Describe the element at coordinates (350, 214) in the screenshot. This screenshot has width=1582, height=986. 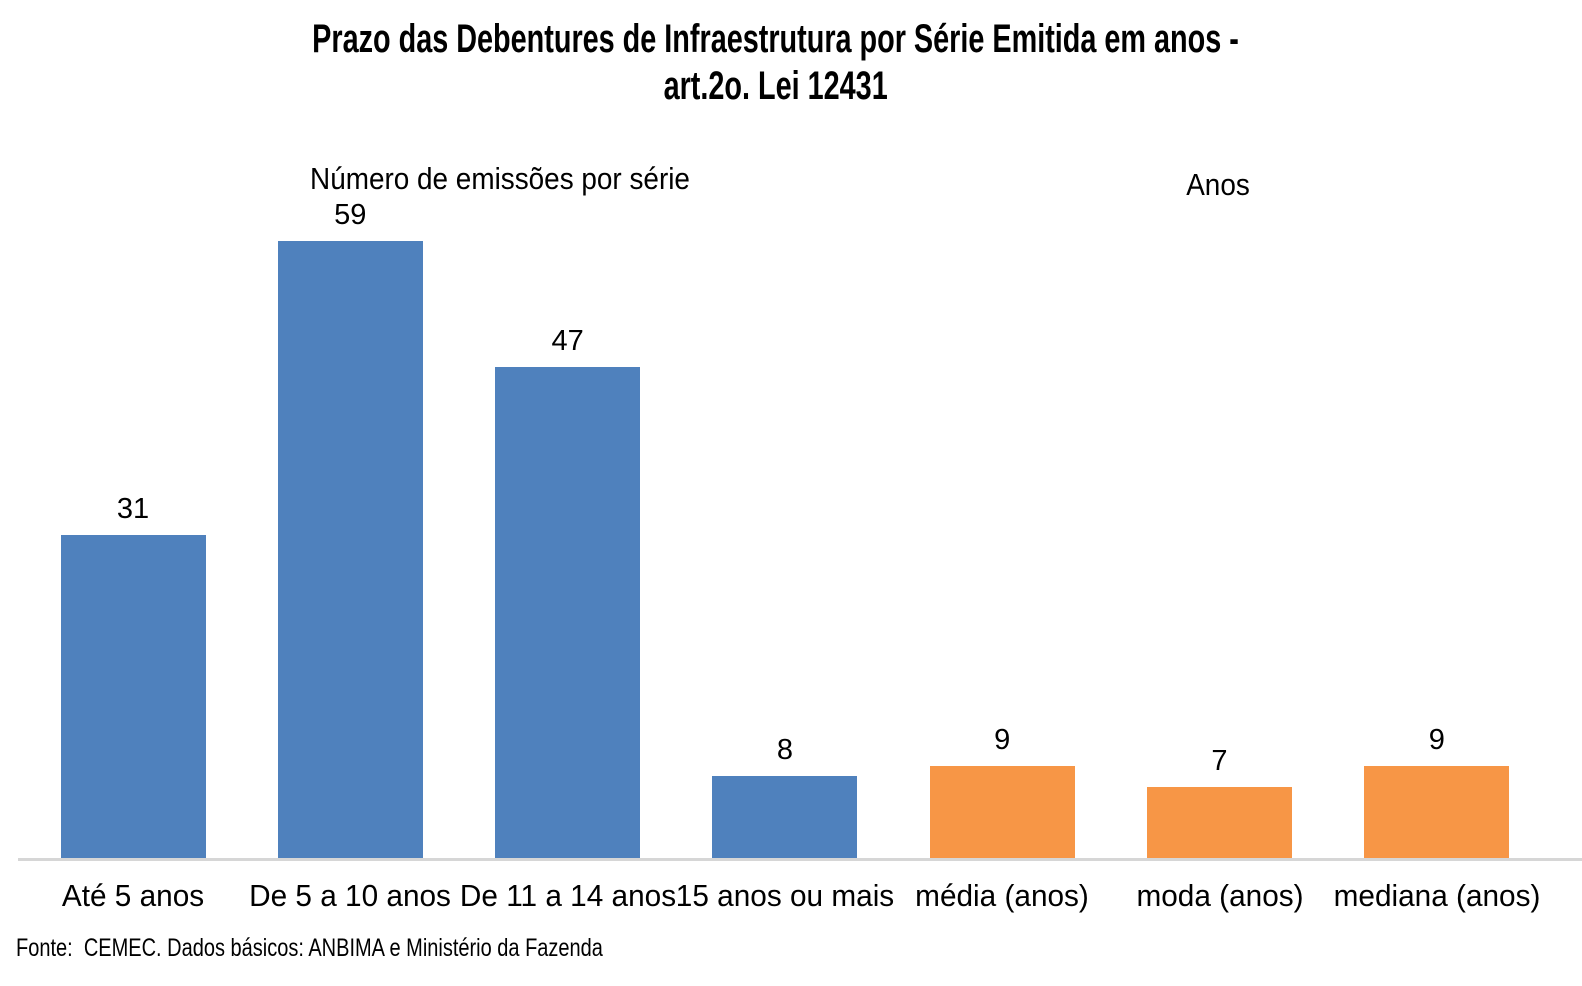
I see `bar-value-label-de-5-a-10-anos: 59` at that location.